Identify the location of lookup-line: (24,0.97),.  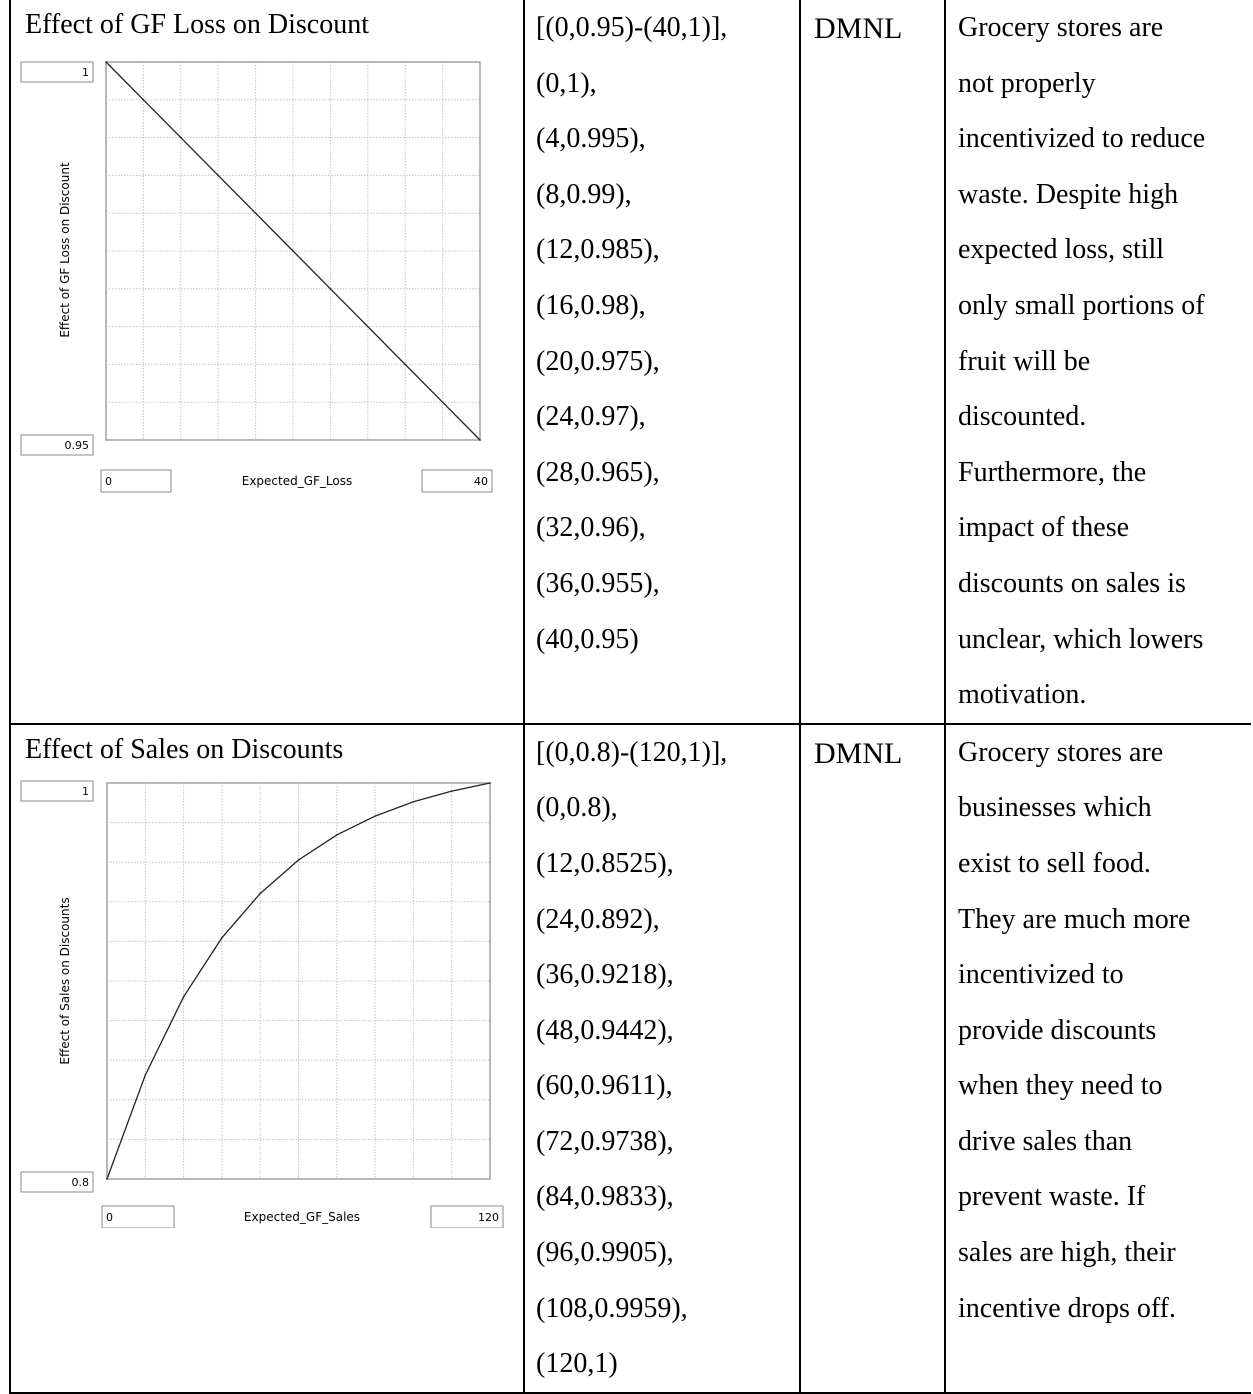
(591, 417).